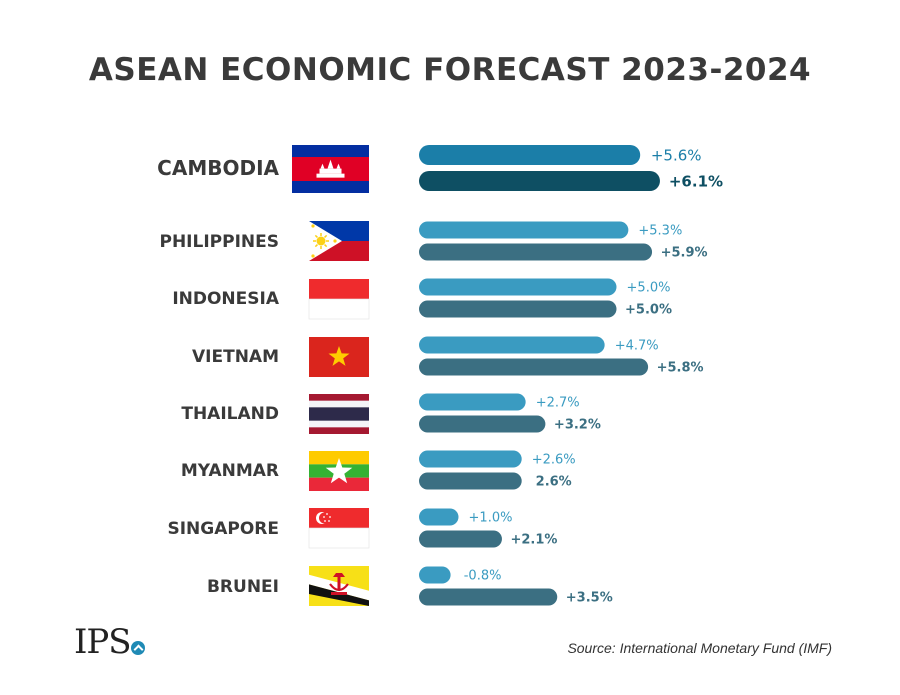 The width and height of the screenshot is (900, 695). Describe the element at coordinates (589, 598) in the screenshot. I see `value-label-2024: +3.5%` at that location.